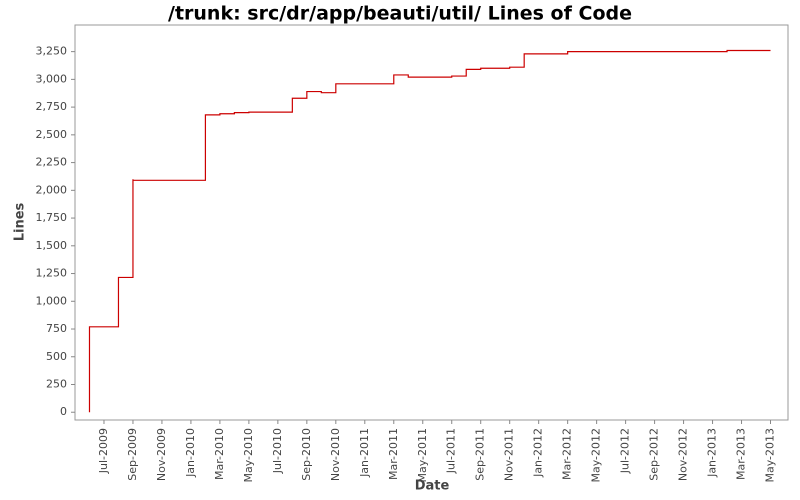 This screenshot has width=800, height=500. I want to click on x-tick-label: Jul-2012, so click(625, 451).